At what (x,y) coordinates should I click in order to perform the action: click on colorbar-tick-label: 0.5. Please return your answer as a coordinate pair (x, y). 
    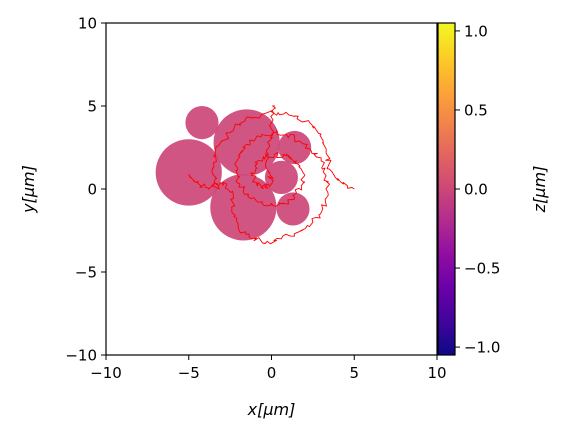
    Looking at the image, I should click on (476, 110).